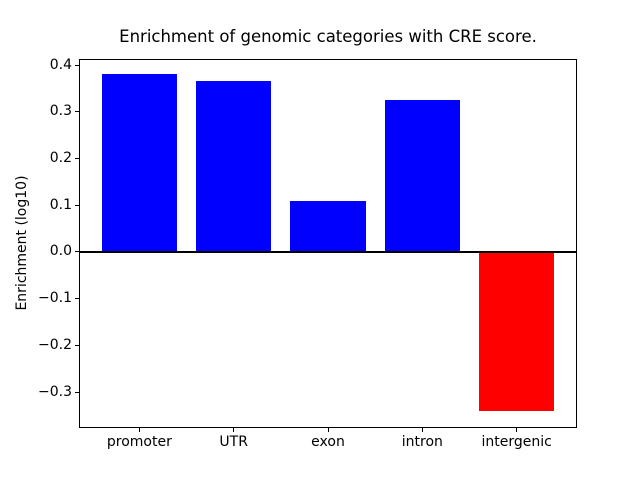  Describe the element at coordinates (328, 251) in the screenshot. I see `zero-line` at that location.